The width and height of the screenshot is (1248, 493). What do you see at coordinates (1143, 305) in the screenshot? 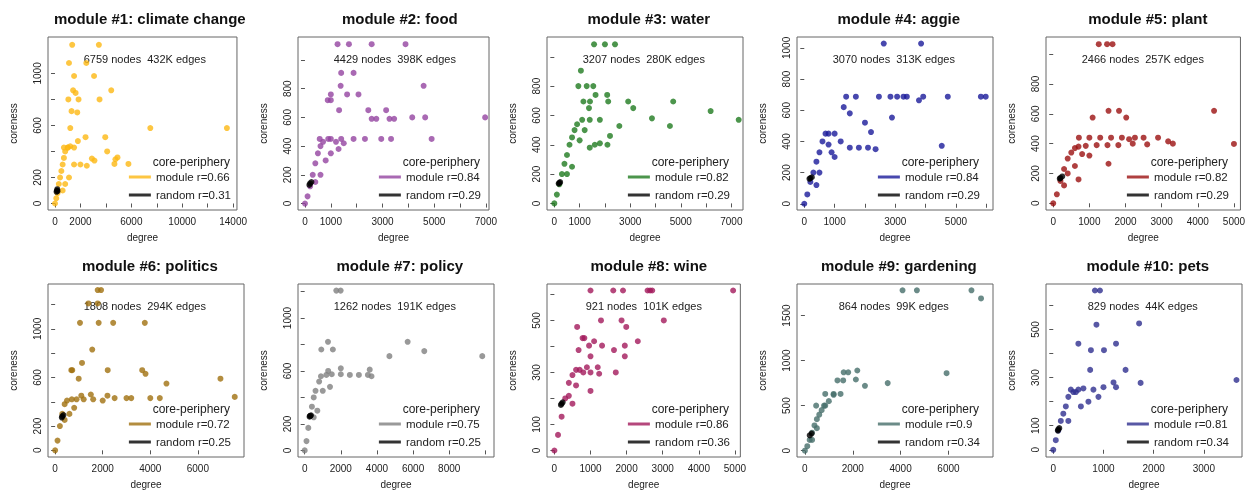
I see `annotation: 829 nodes 44K edges` at bounding box center [1143, 305].